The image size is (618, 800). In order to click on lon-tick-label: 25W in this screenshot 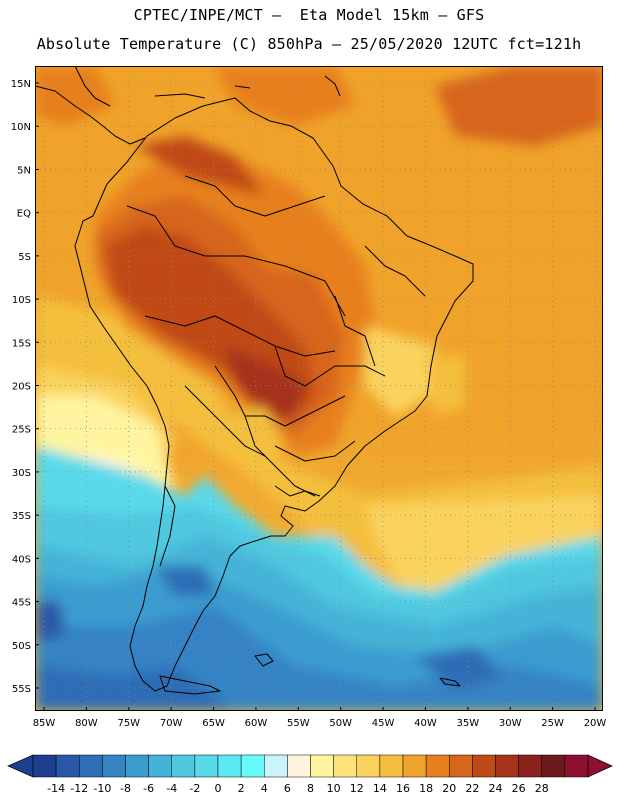, I will do `click(552, 723)`.